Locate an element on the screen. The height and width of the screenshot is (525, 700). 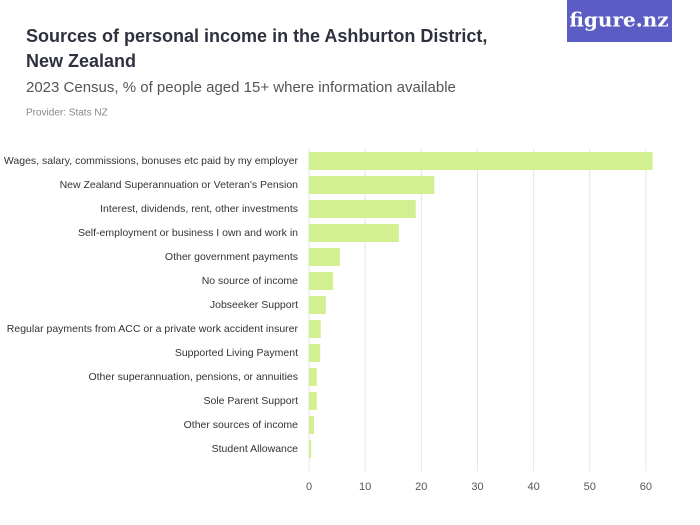
logo-box is located at coordinates (619, 21).